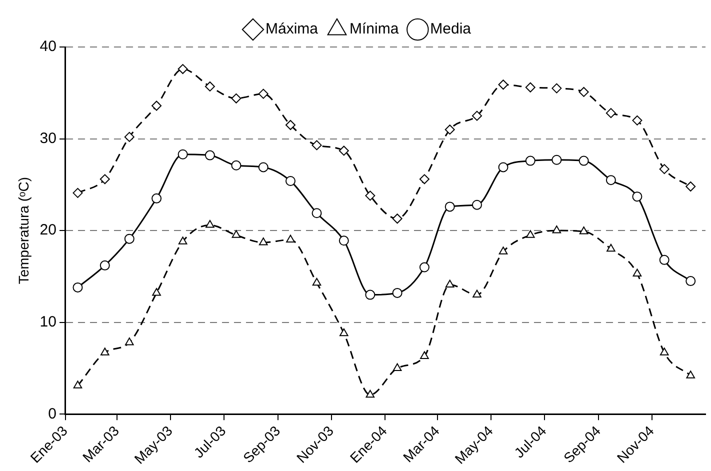 The height and width of the screenshot is (471, 711). Describe the element at coordinates (451, 29) in the screenshot. I see `legend-label: Media` at that location.